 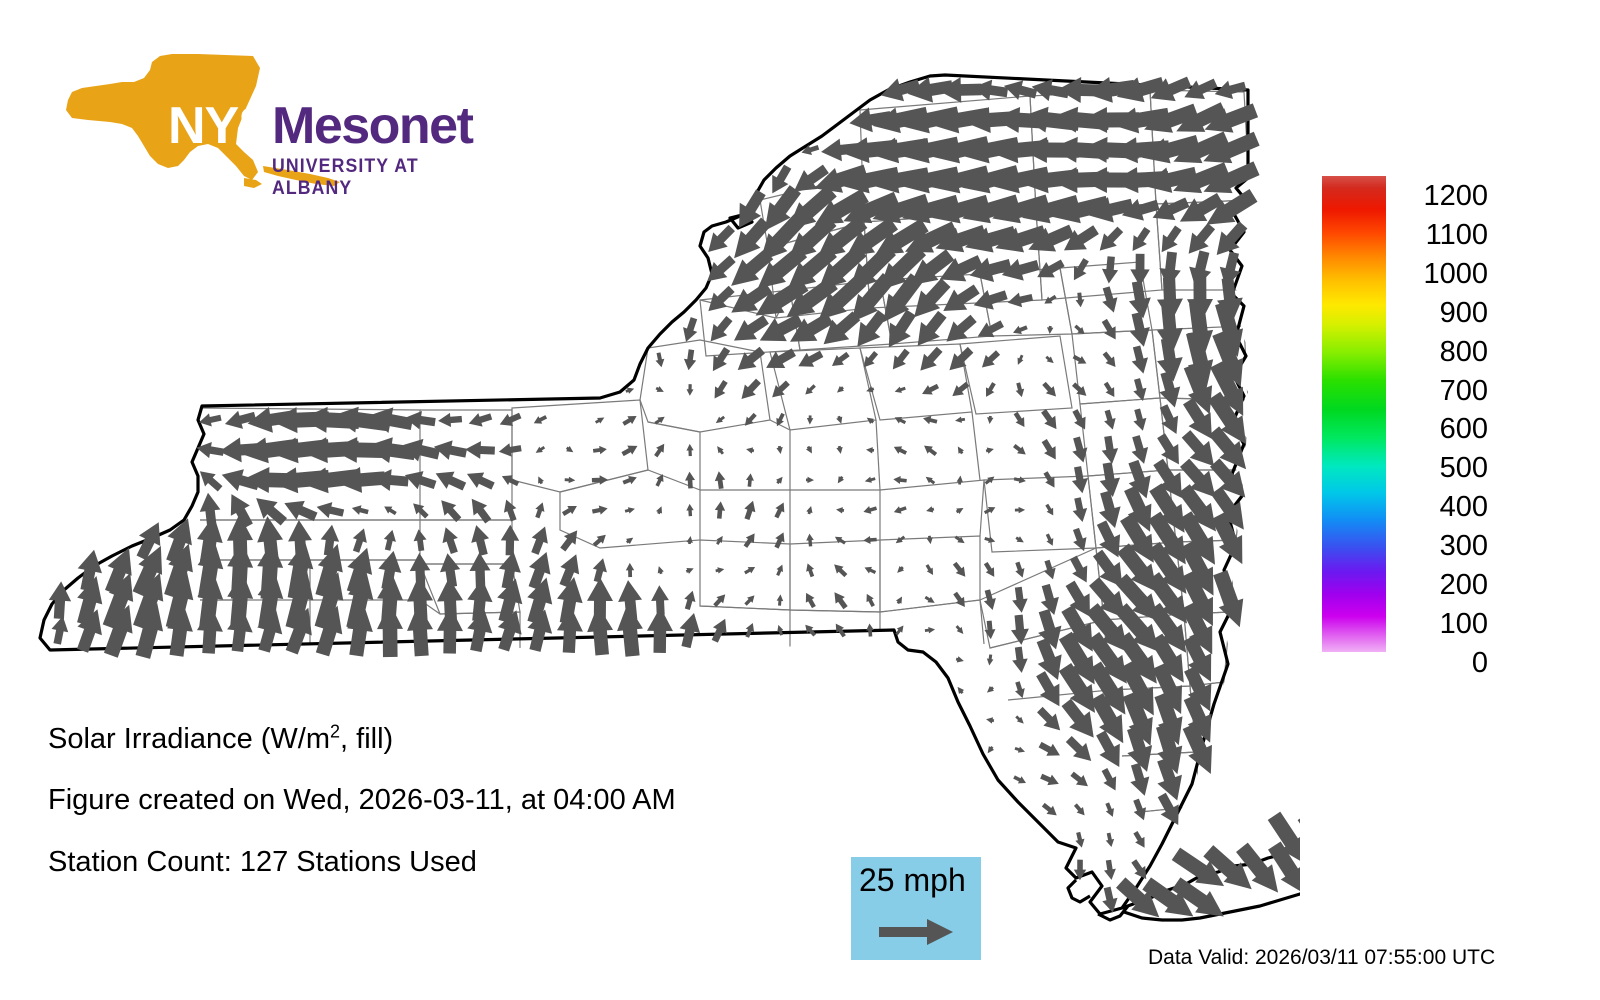 What do you see at coordinates (189, 739) in the screenshot?
I see `figure-title-prefix: Solar Irradiance (W/m` at bounding box center [189, 739].